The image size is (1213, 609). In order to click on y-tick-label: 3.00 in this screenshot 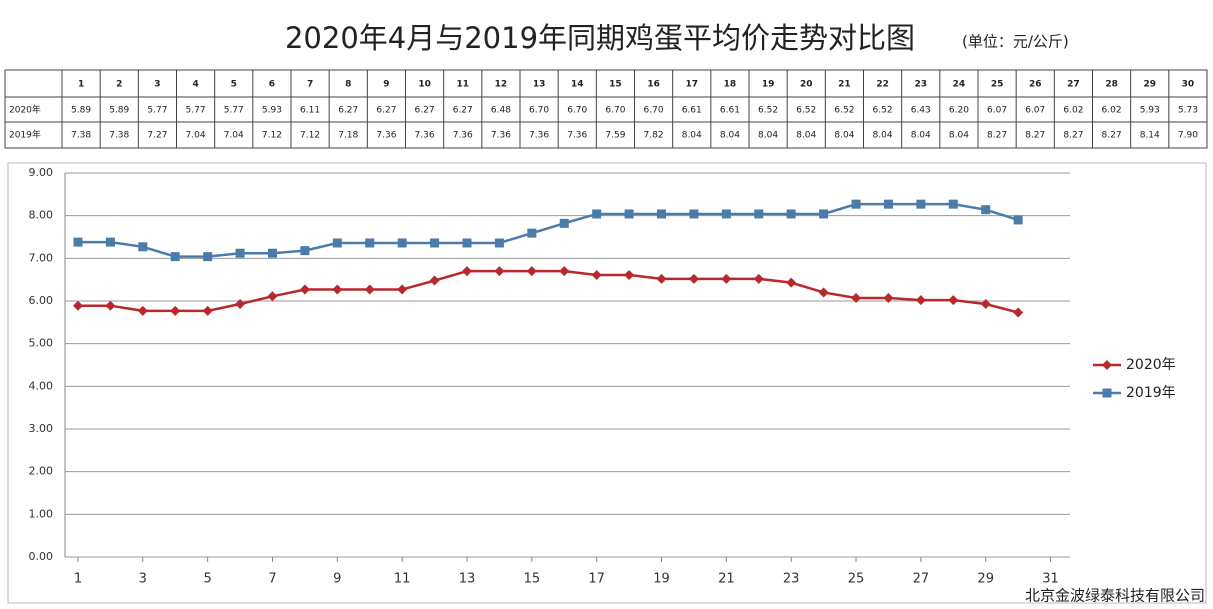, I will do `click(41, 428)`.